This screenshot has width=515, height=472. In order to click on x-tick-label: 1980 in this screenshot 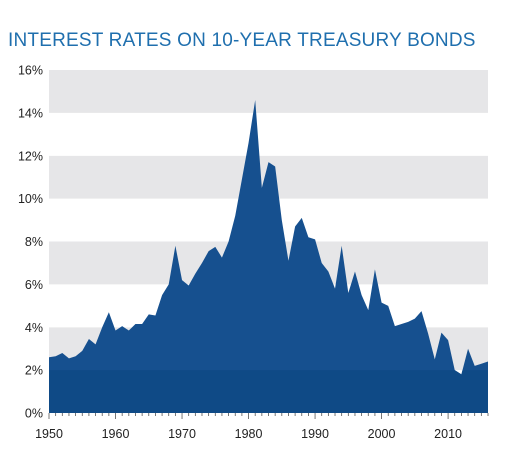, I will do `click(249, 434)`.